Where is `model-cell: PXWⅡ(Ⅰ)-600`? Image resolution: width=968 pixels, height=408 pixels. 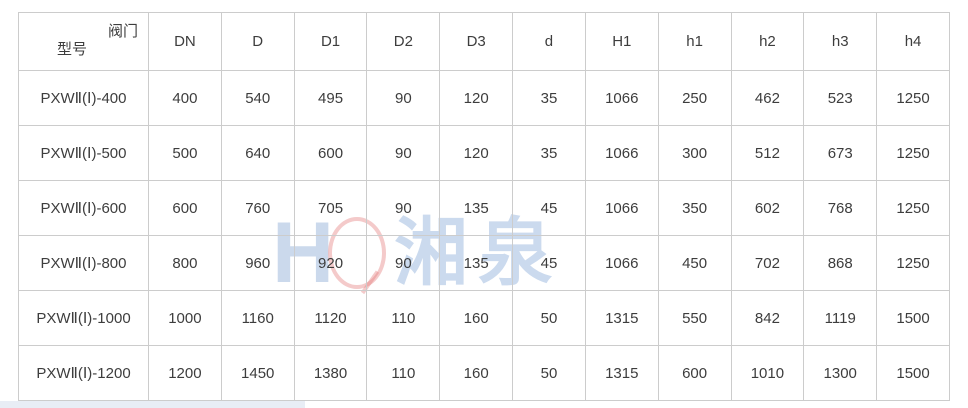
model-cell: PXWⅡ(Ⅰ)-600 is located at coordinates (83, 208).